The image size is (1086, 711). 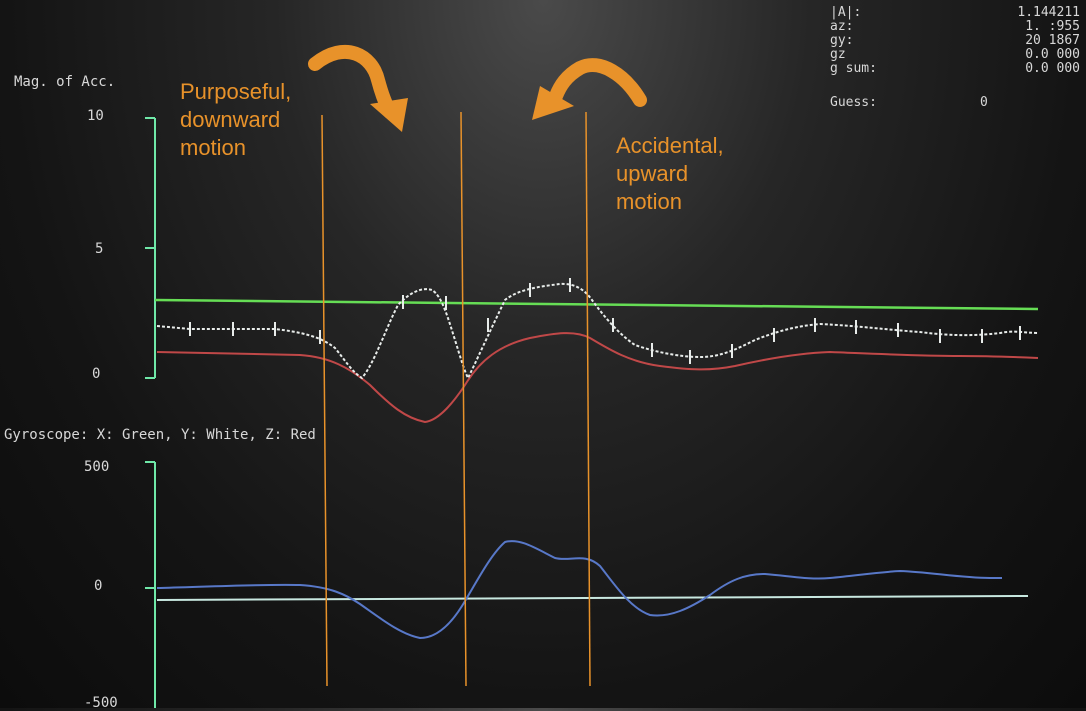 What do you see at coordinates (150, 584) in the screenshot?
I see `gyro-axis` at bounding box center [150, 584].